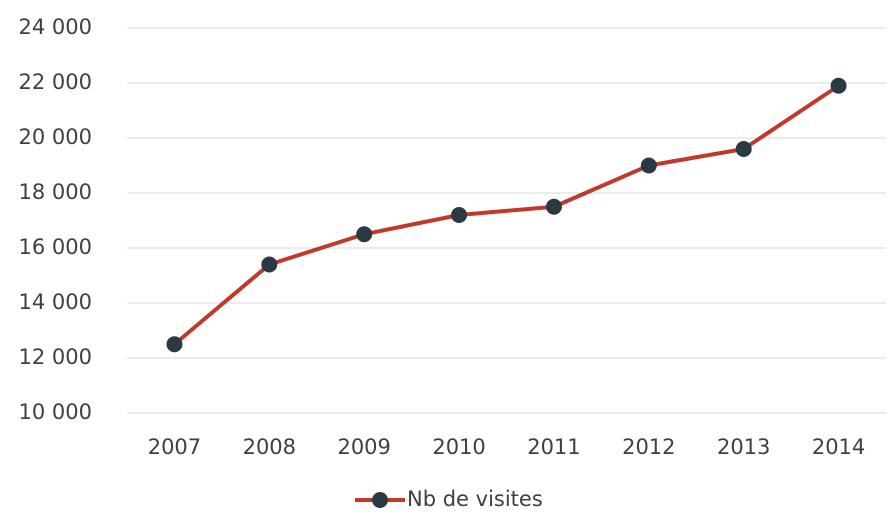 The image size is (888, 518). I want to click on y-tick-label: 16 000, so click(55, 247).